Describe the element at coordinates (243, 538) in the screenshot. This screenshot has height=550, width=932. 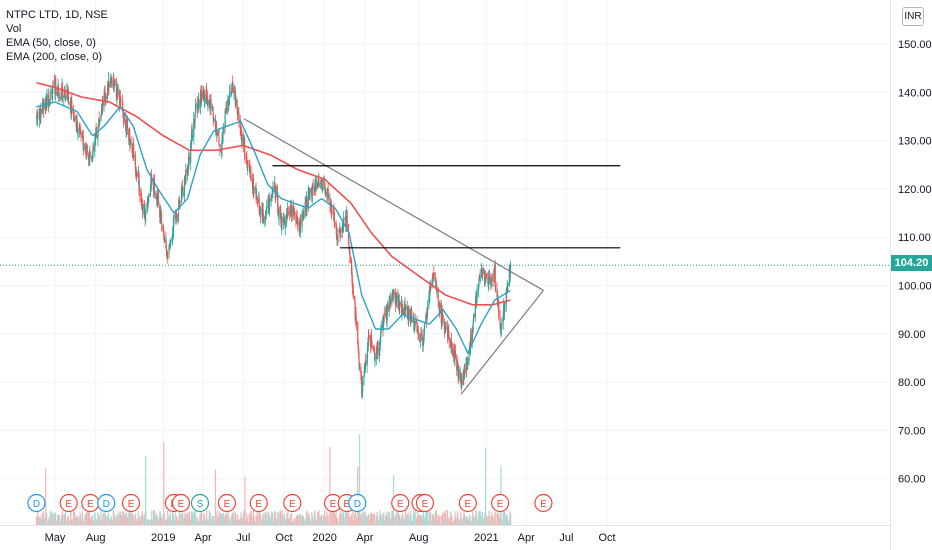
I see `time-tick-label: Jul` at that location.